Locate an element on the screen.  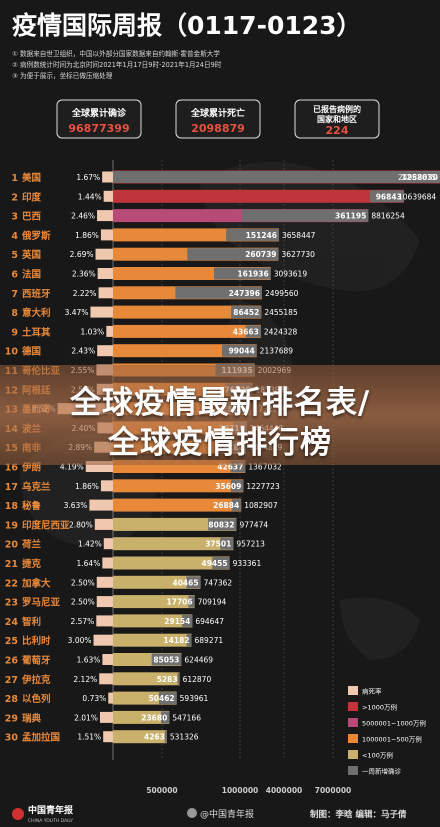
total-label: 2499560 is located at coordinates (282, 293).